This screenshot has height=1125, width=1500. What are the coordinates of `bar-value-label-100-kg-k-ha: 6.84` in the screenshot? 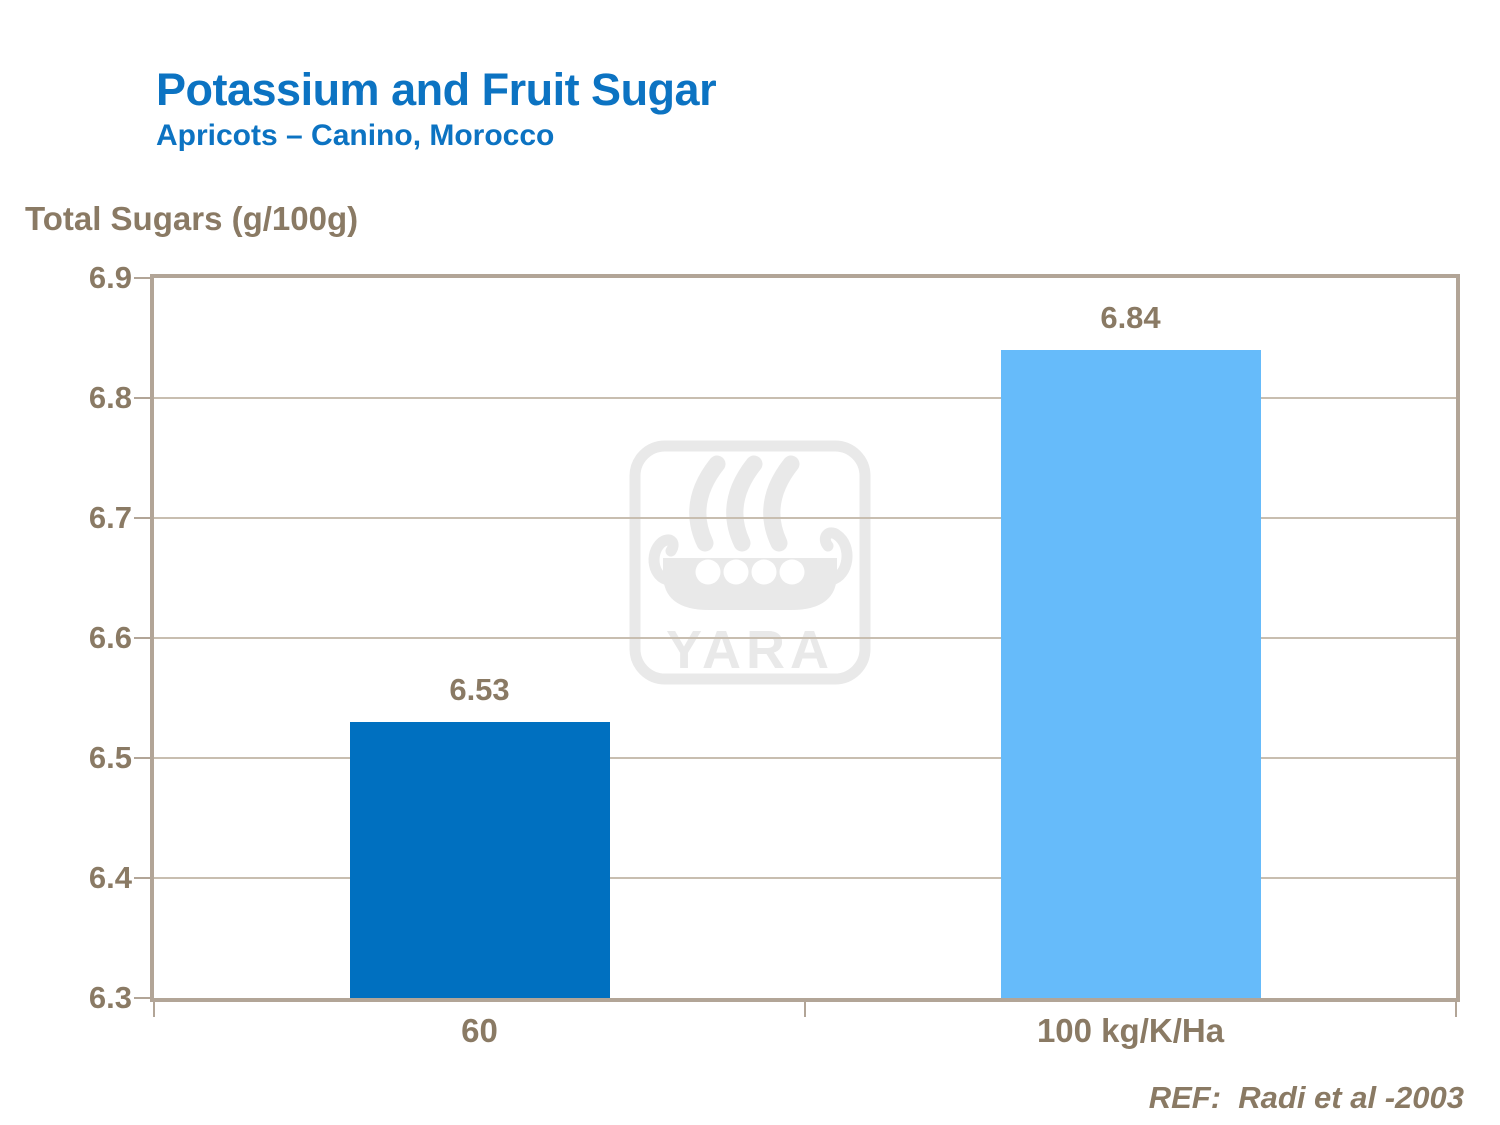 It's located at (1130, 317).